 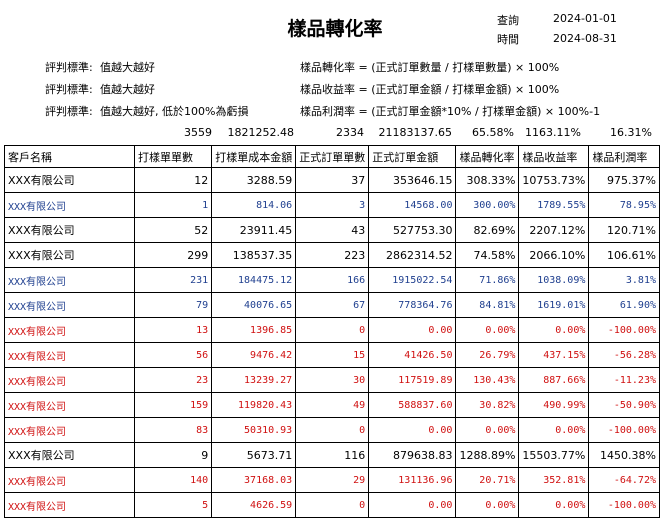 What do you see at coordinates (254, 205) in the screenshot?
I see `table-cell: 814.06` at bounding box center [254, 205].